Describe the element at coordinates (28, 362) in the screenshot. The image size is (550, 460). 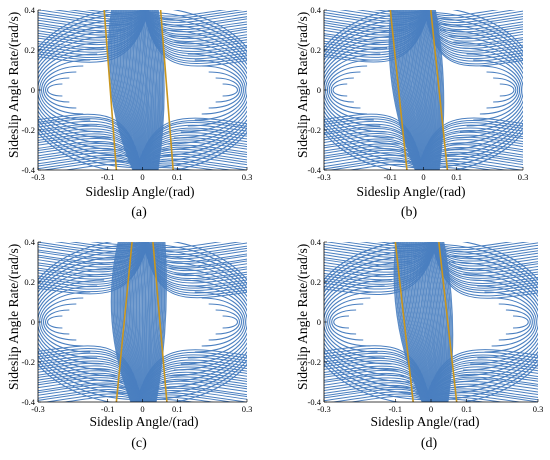
I see `y-tick-label: -0.2` at that location.